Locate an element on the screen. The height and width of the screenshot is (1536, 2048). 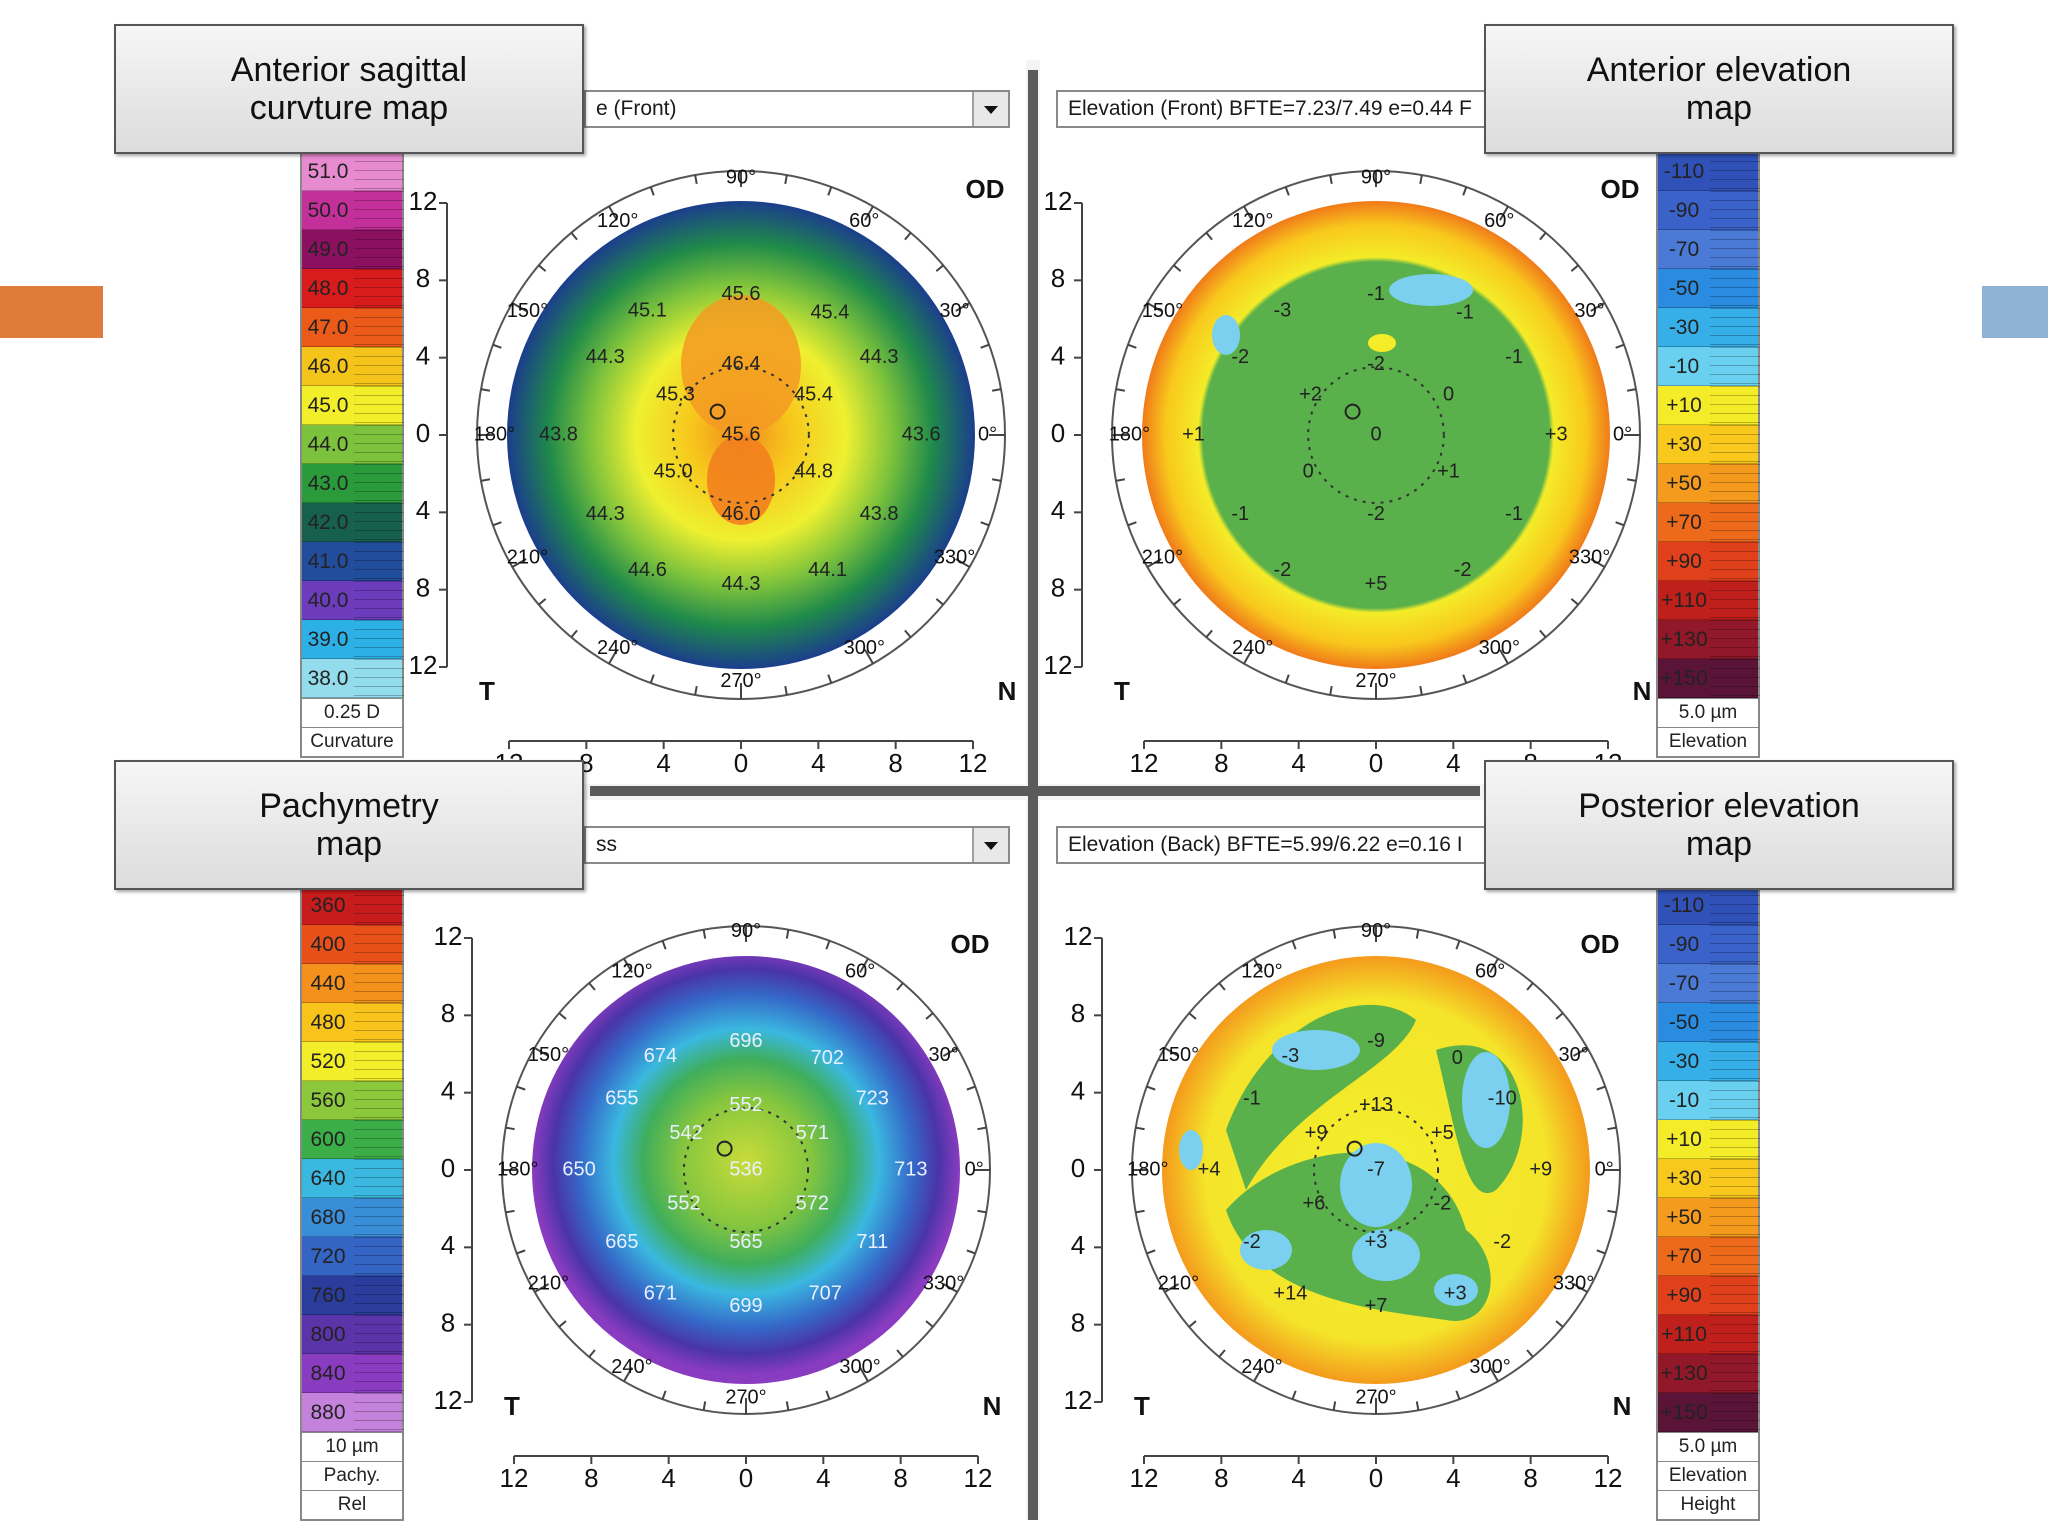
callout-pachymetry: Pachymetry map is located at coordinates (349, 825).